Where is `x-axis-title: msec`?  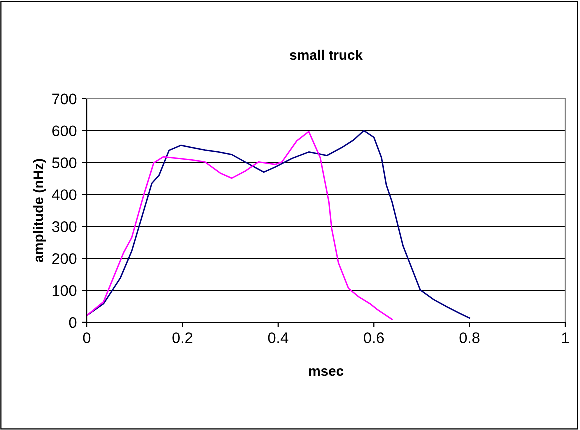 x-axis-title: msec is located at coordinates (326, 372).